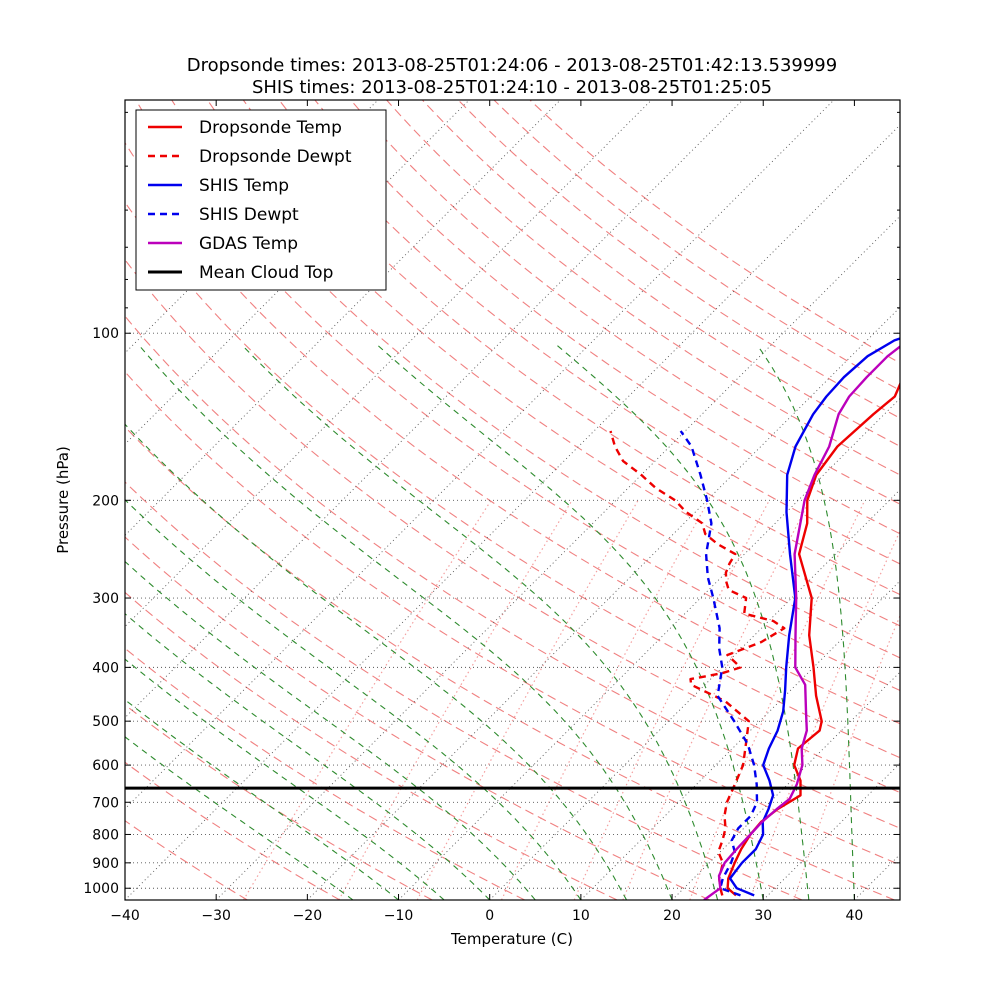  Describe the element at coordinates (105, 334) in the screenshot. I see `y-tick-label: 100` at that location.